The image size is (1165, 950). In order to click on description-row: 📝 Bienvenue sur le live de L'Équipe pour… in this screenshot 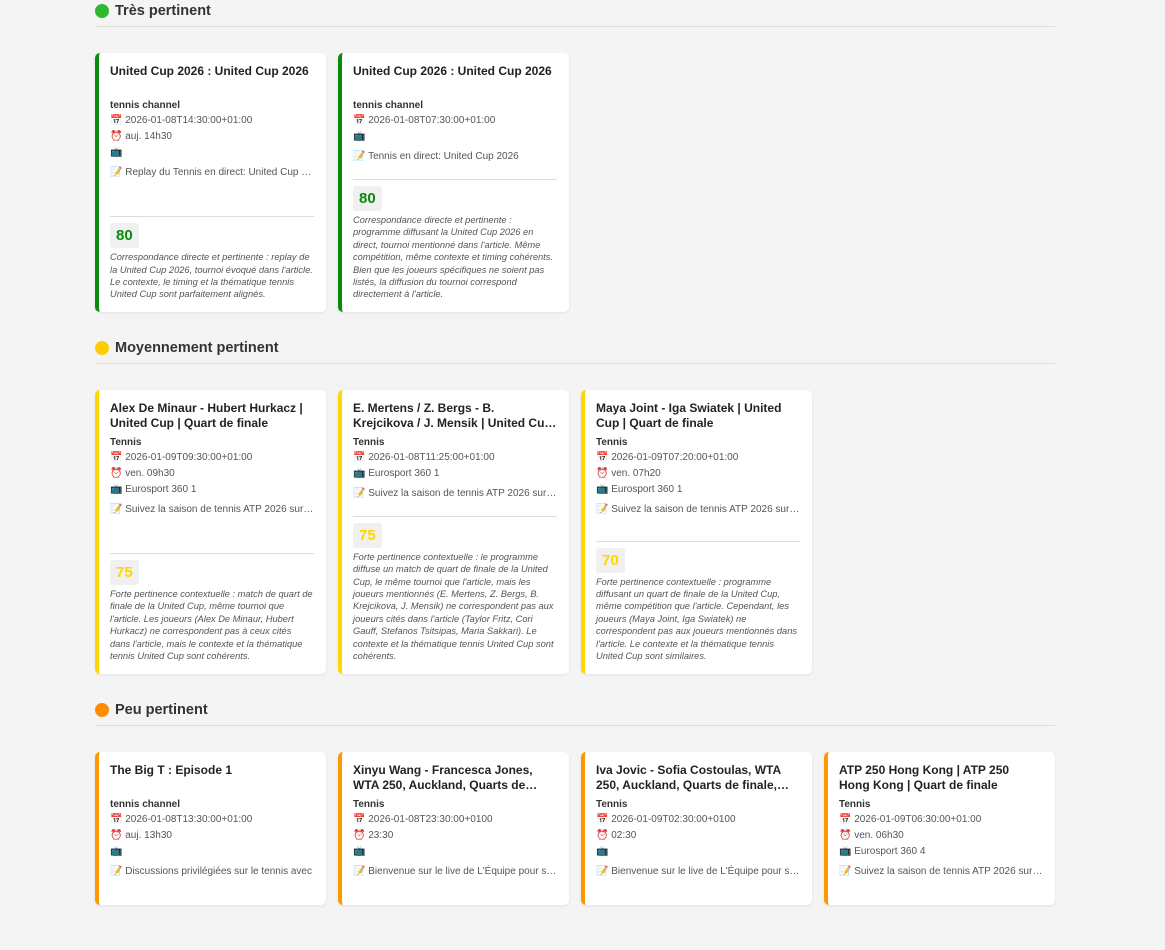, I will do `click(698, 872)`.